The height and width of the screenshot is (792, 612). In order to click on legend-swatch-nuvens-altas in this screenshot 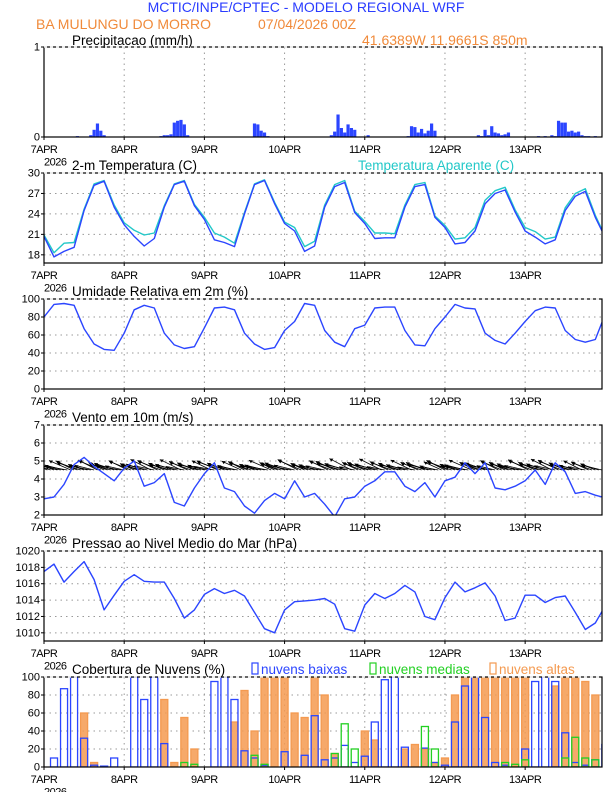, I will do `click(493, 668)`.